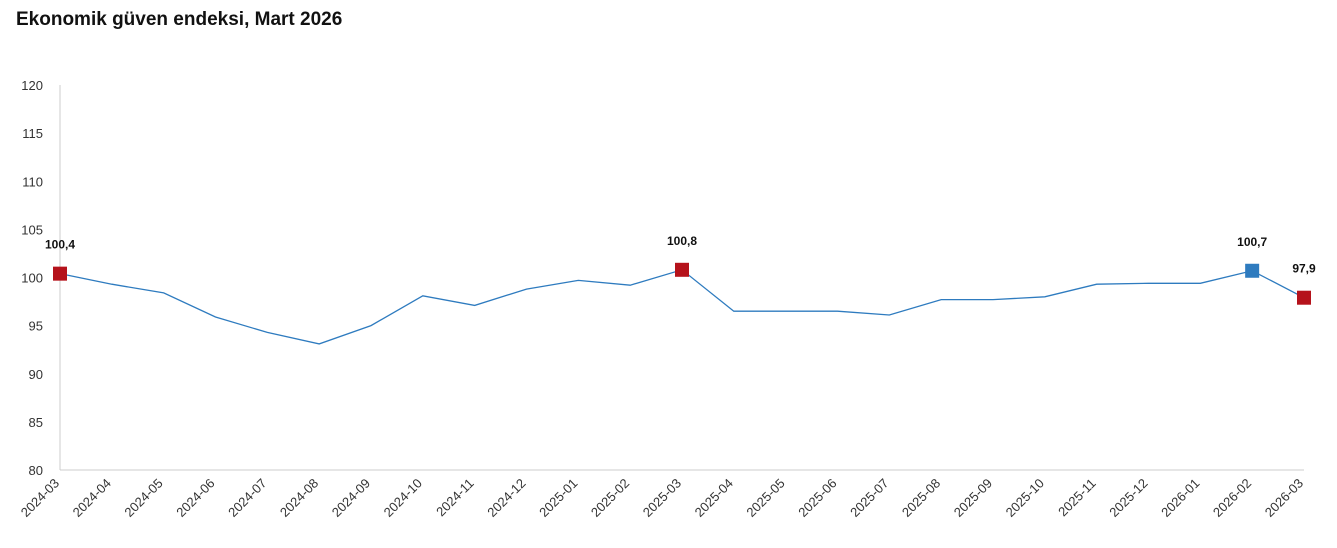  I want to click on x-tick-label: 2024-04, so click(92, 498).